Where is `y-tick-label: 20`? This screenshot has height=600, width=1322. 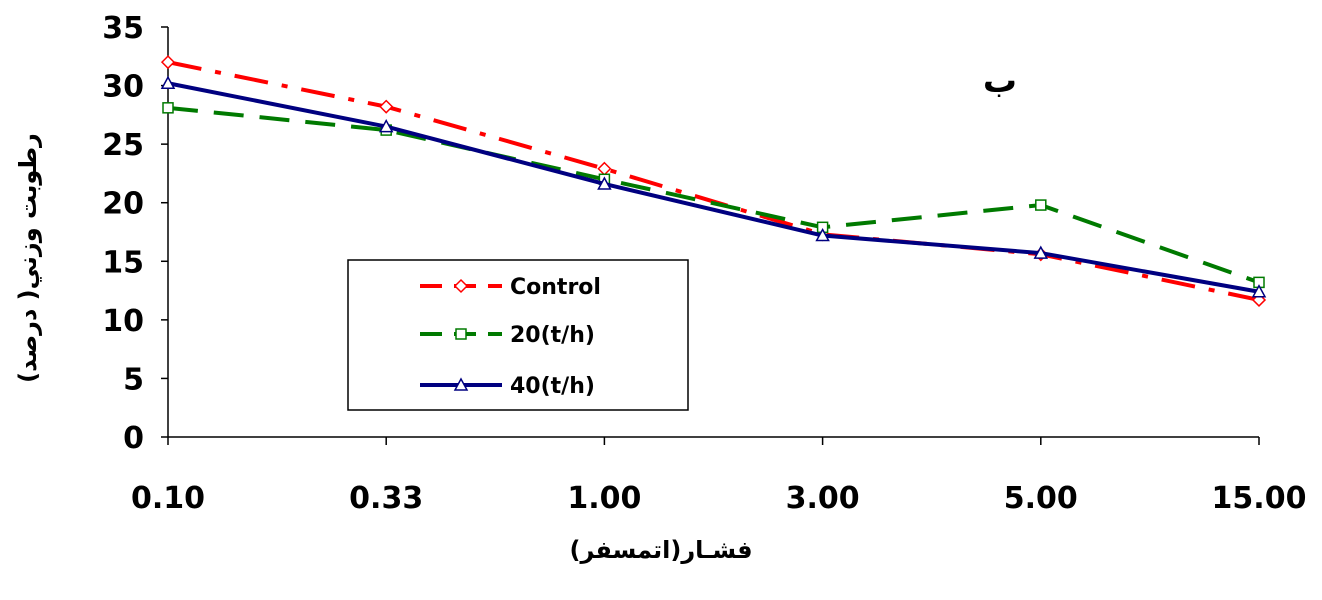
y-tick-label: 20 is located at coordinates (123, 204).